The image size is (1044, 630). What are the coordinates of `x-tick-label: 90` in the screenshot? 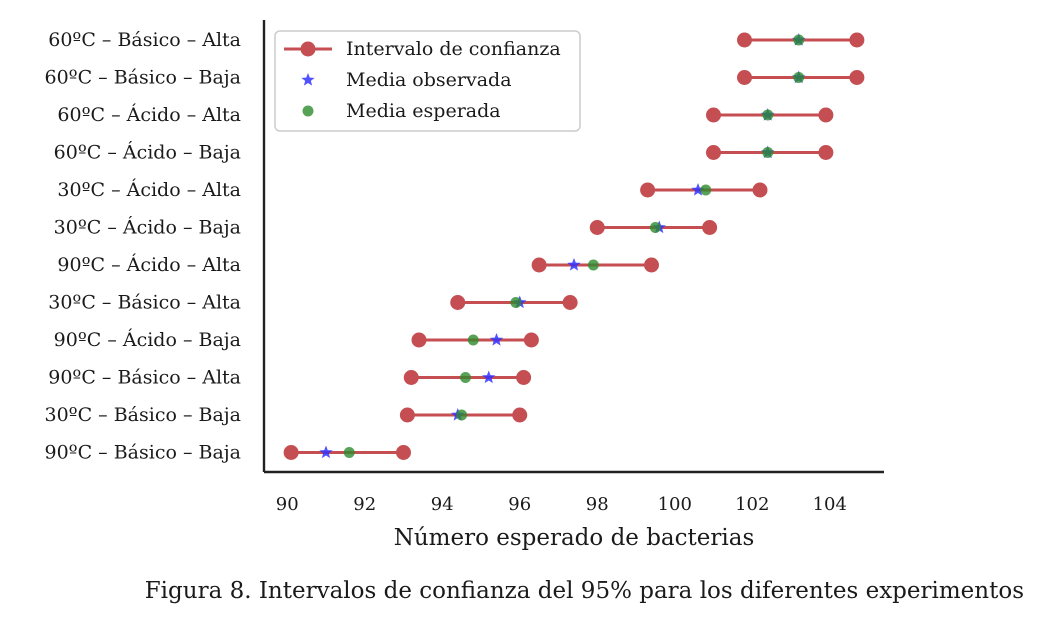 It's located at (287, 504).